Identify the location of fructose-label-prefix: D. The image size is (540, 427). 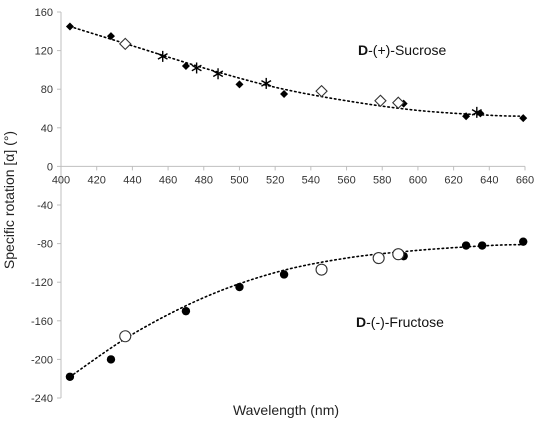
(361, 322).